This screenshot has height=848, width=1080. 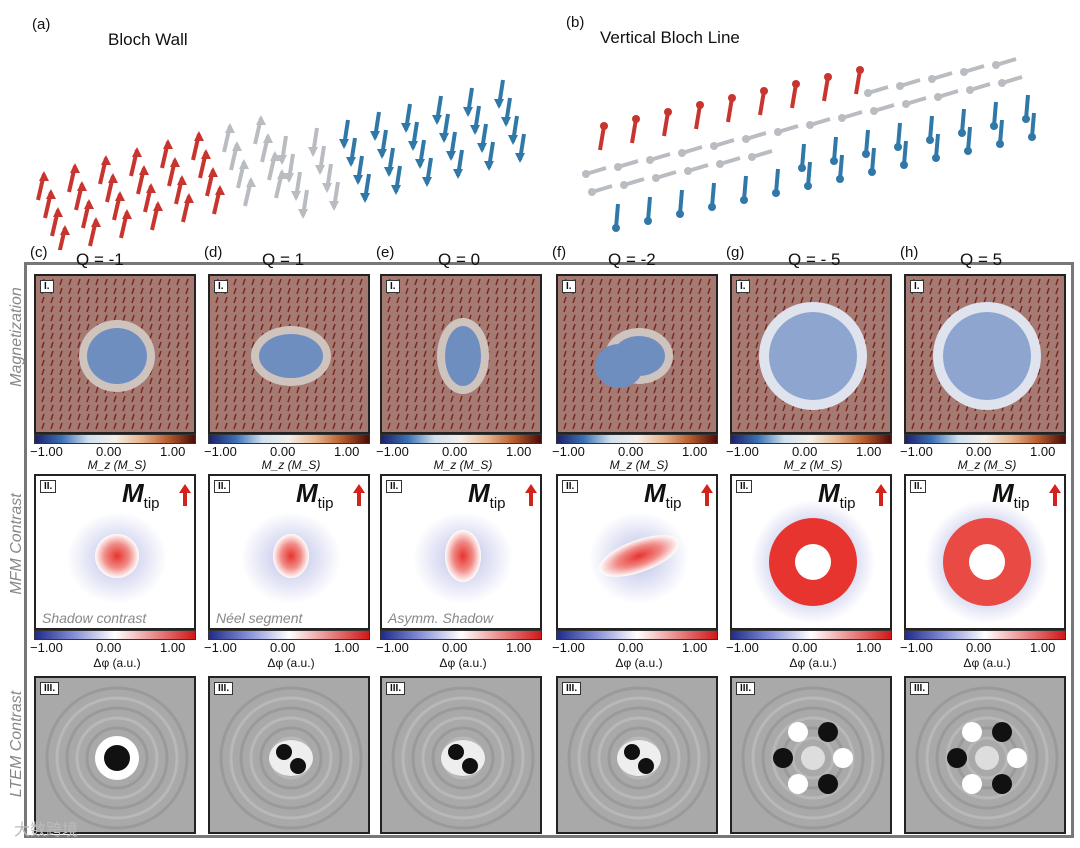 What do you see at coordinates (16, 744) in the screenshot?
I see `row-label-ltem: LTEM Contrast` at bounding box center [16, 744].